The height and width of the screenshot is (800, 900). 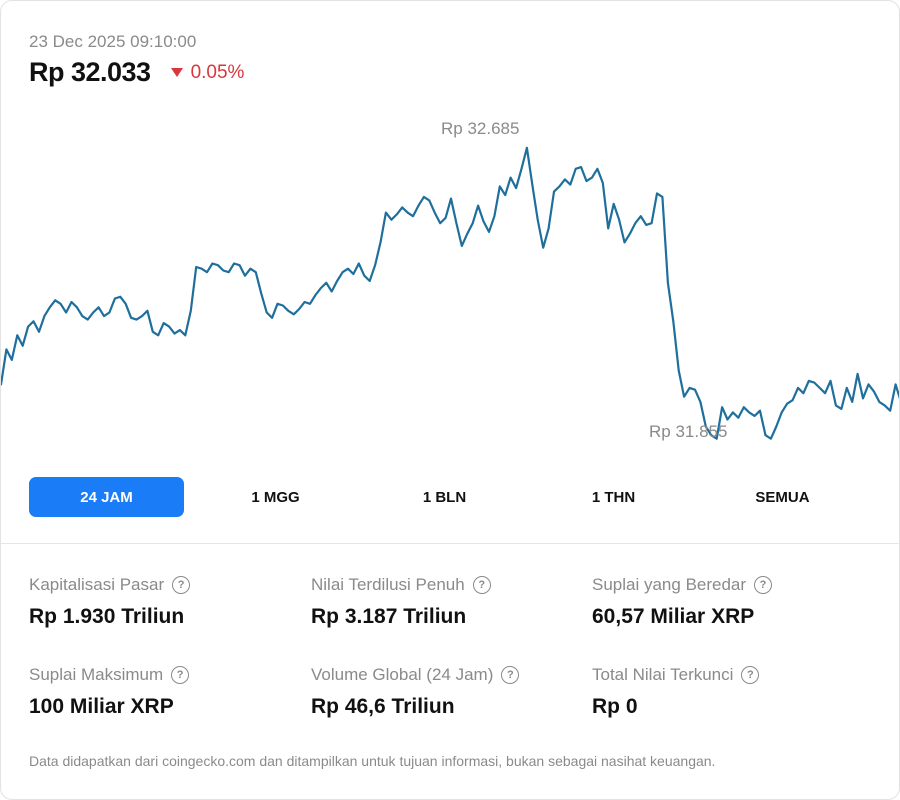 What do you see at coordinates (275, 497) in the screenshot?
I see `tab-1-mgg: 1 MGG` at bounding box center [275, 497].